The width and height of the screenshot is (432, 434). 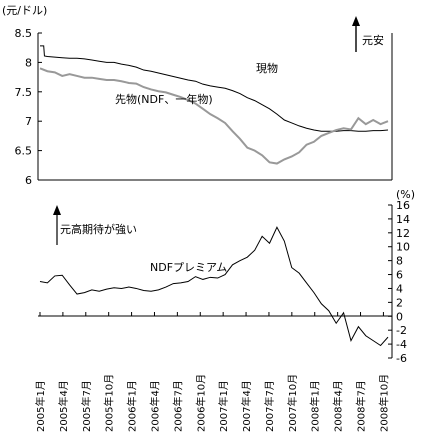 What do you see at coordinates (269, 406) in the screenshot?
I see `x-tick-label: 2007年7月` at bounding box center [269, 406].